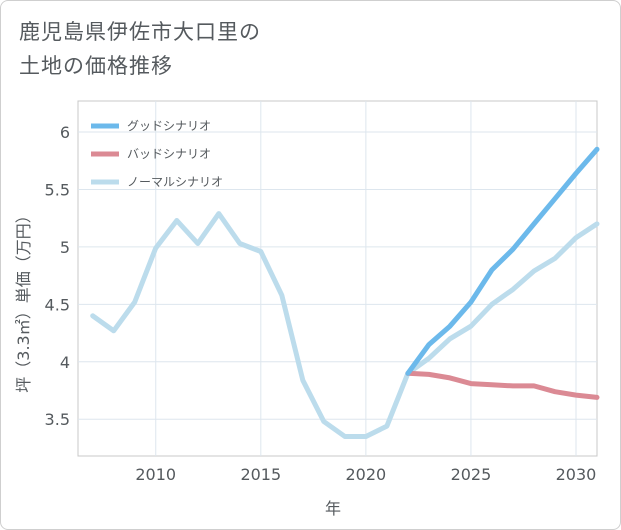  Describe the element at coordinates (576, 474) in the screenshot. I see `x-tick-2030: 2030` at that location.